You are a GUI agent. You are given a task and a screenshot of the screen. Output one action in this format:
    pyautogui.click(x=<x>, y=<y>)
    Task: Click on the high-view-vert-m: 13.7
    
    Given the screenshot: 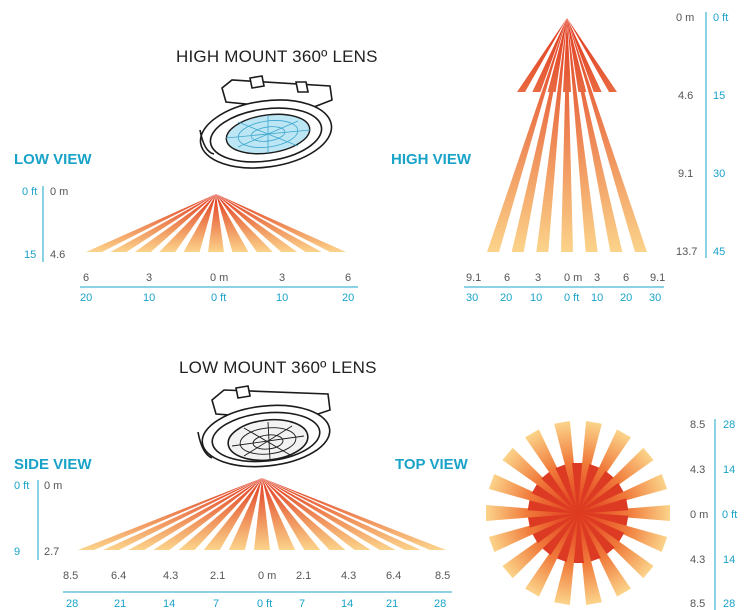 What is the action you would take?
    pyautogui.click(x=687, y=252)
    